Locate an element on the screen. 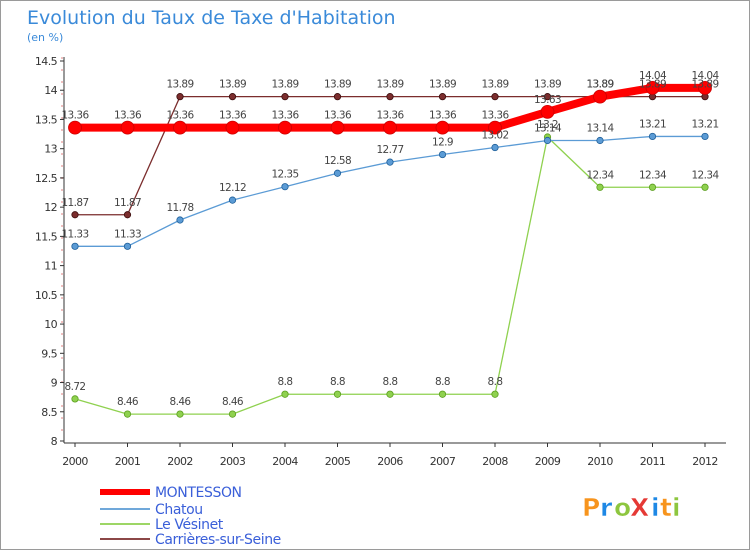 The image size is (750, 550). x-tick-label: 2003 is located at coordinates (233, 461).